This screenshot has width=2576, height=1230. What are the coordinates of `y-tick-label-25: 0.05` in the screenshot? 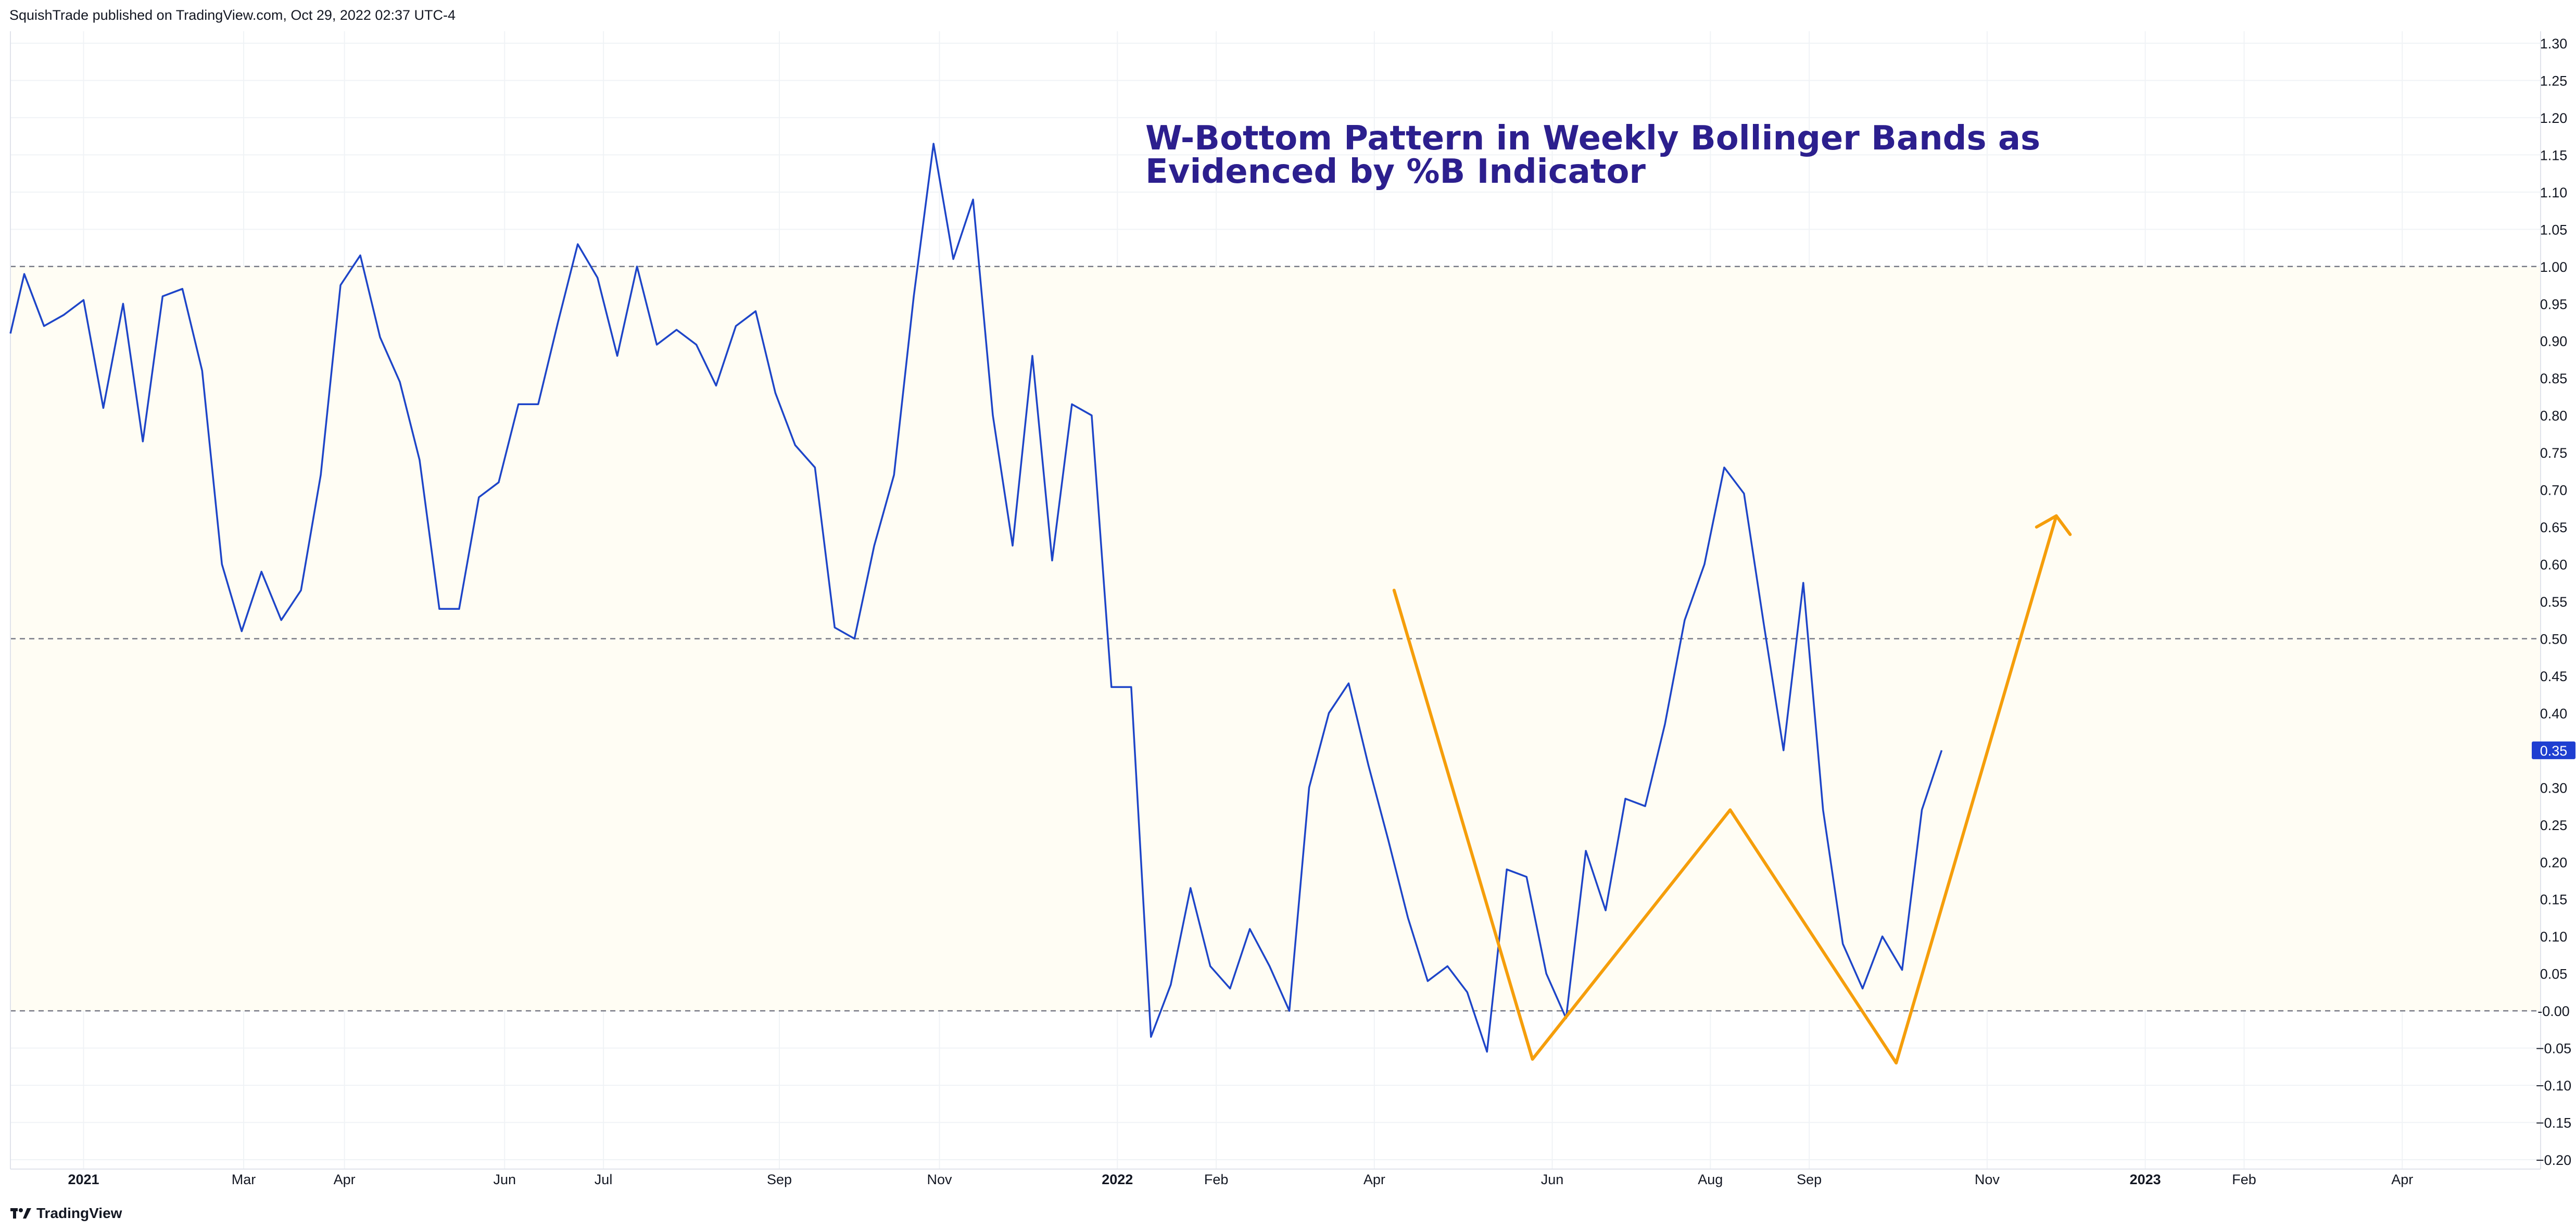 It's located at (2554, 975).